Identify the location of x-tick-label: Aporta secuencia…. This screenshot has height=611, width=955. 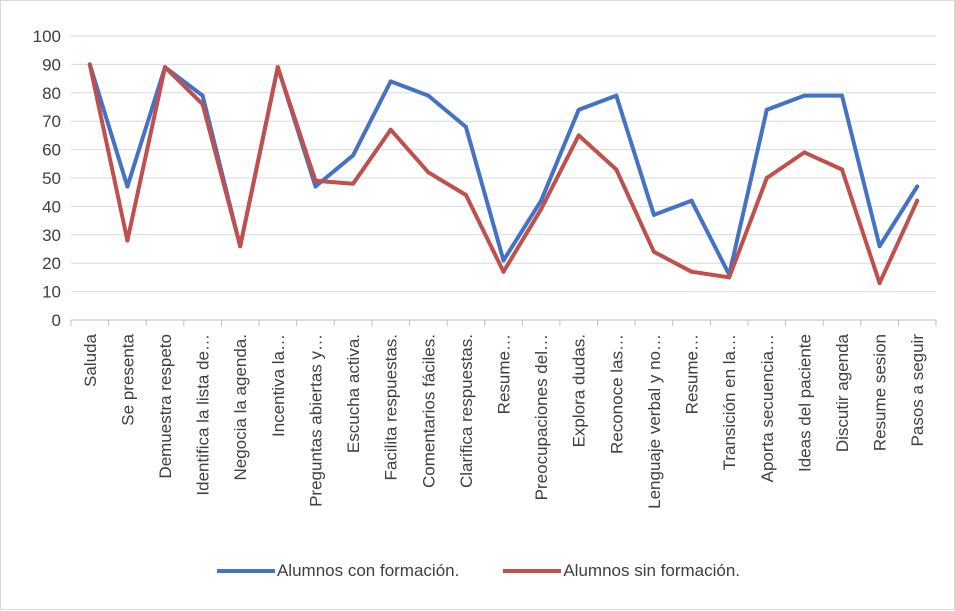
(767, 408).